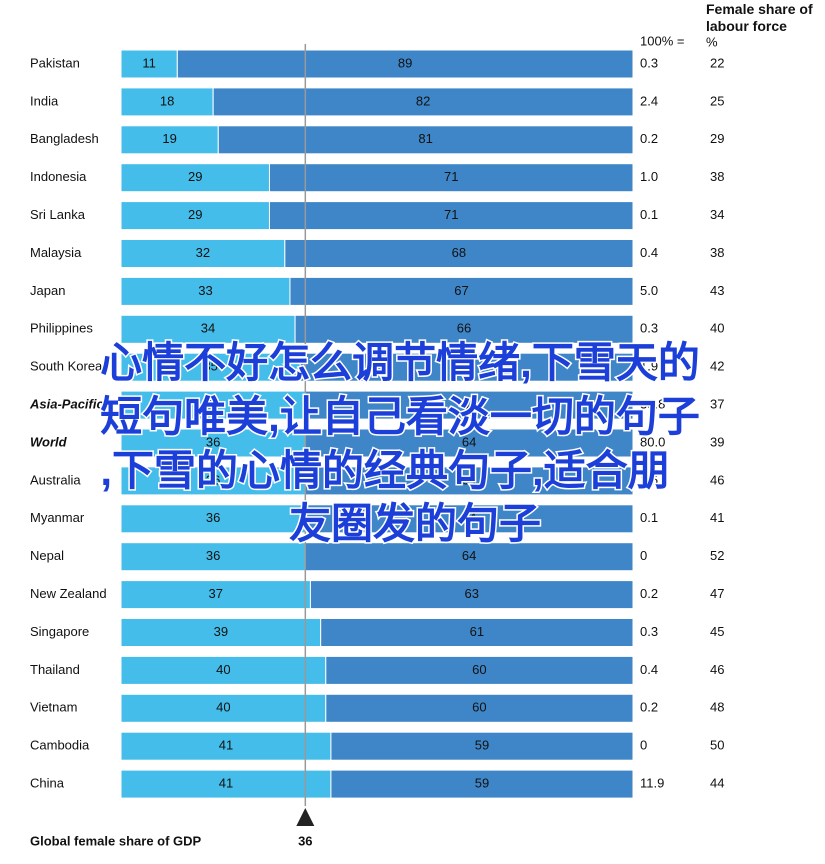  I want to click on labour-value: 52, so click(717, 555).